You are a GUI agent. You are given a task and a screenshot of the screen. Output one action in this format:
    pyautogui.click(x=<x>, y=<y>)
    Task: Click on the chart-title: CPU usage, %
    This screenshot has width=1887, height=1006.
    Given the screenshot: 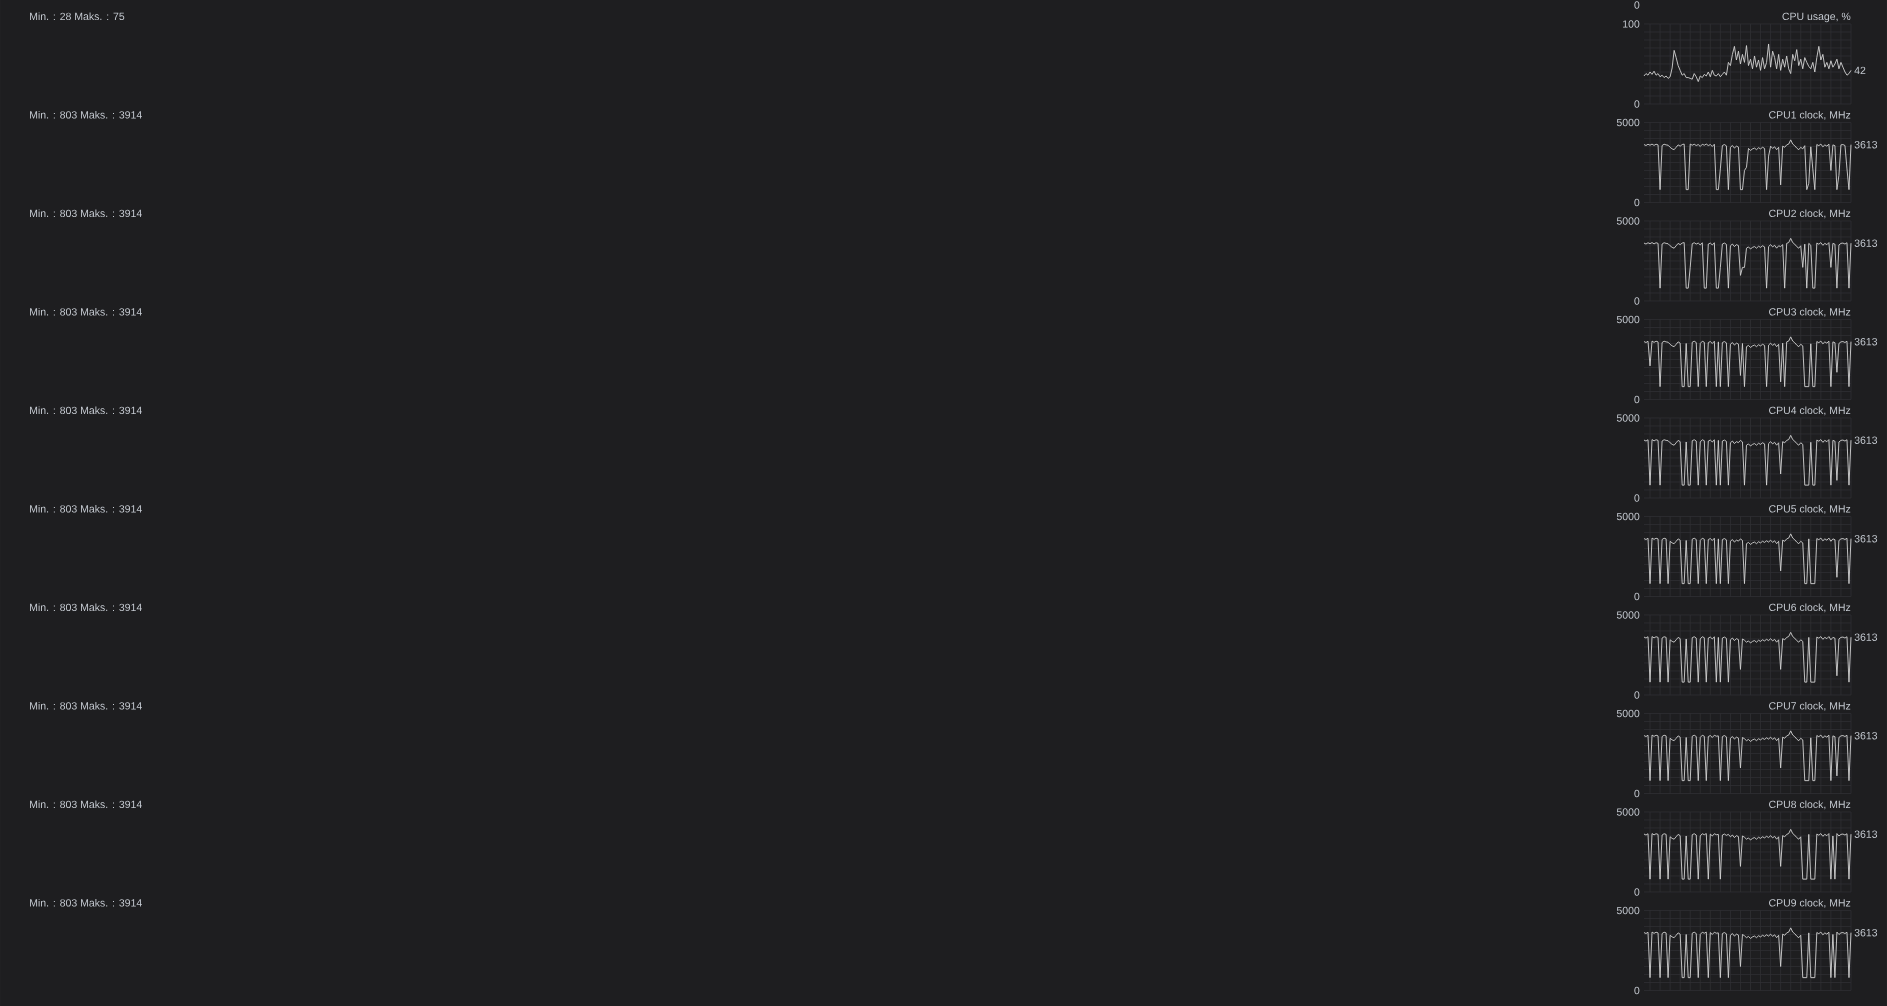 What is the action you would take?
    pyautogui.click(x=1816, y=17)
    